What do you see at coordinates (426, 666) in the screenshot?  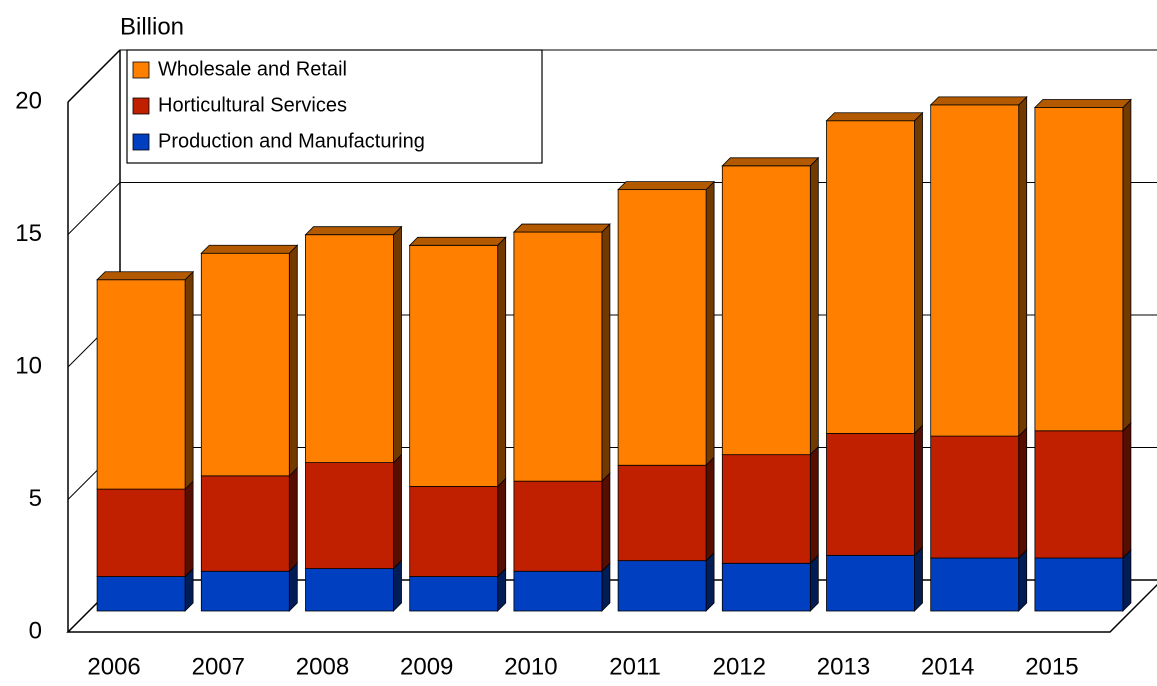 I see `x-tick-label: 2009` at bounding box center [426, 666].